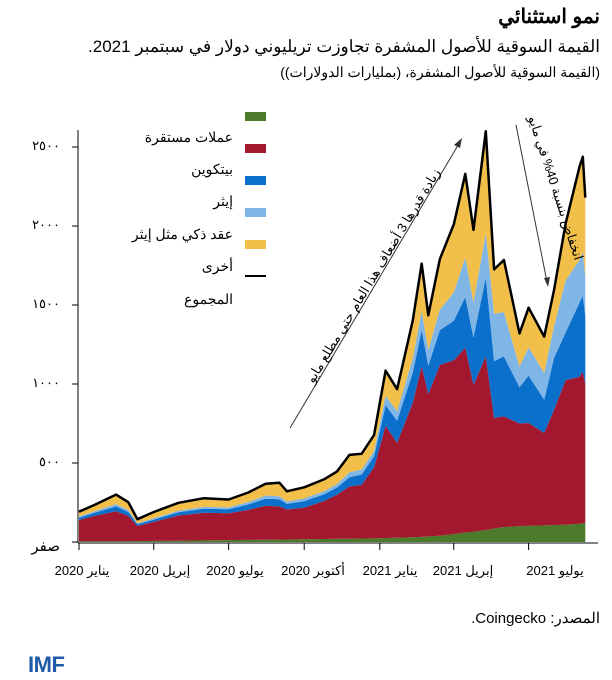  Describe the element at coordinates (188, 137) in the screenshot. I see `legend-label: عملات مستقرة` at that location.